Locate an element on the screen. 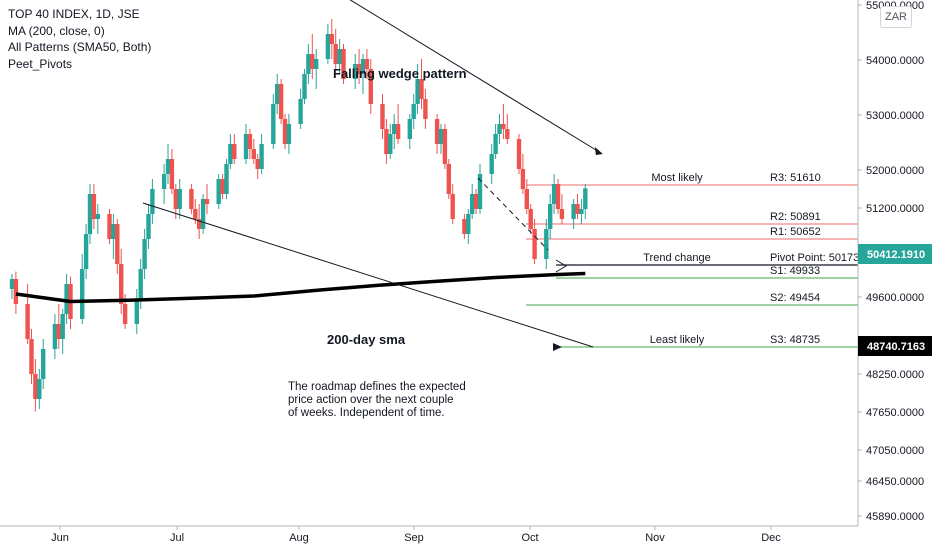 The width and height of the screenshot is (932, 555). sma-annotation: 200-day sma is located at coordinates (366, 339).